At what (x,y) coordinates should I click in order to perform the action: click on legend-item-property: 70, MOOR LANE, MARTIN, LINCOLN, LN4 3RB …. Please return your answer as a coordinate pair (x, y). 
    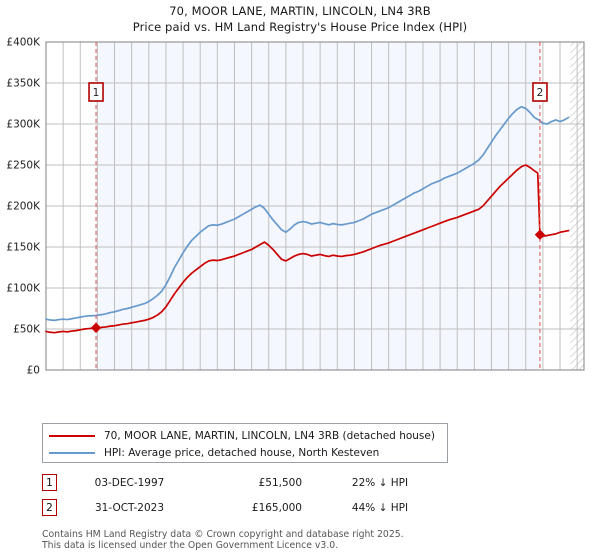
    Looking at the image, I should click on (245, 435).